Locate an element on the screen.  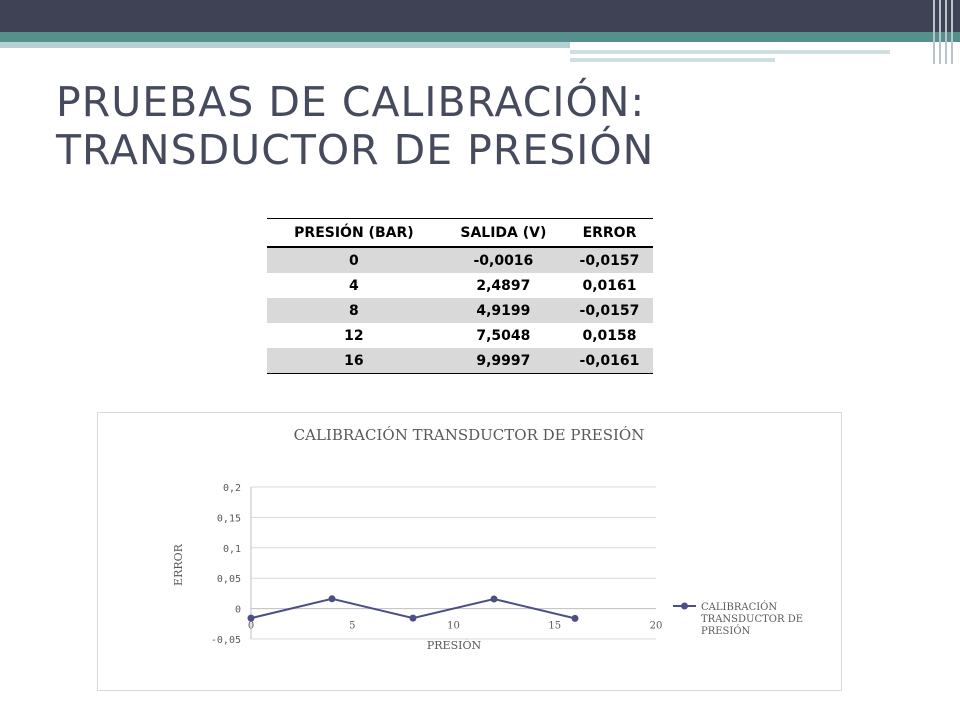
table-cell: -0,0016 is located at coordinates (503, 260).